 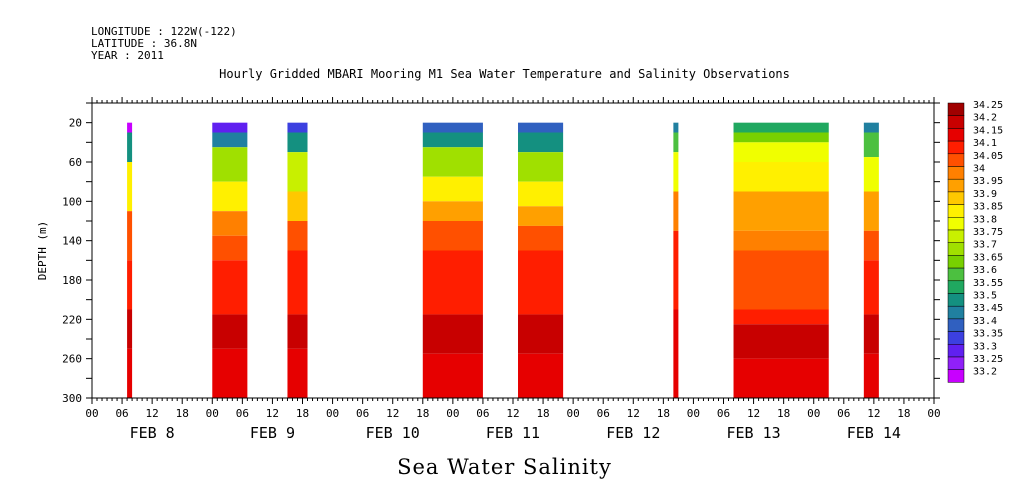 What do you see at coordinates (988, 257) in the screenshot?
I see `colorbar-label: 33.65` at bounding box center [988, 257].